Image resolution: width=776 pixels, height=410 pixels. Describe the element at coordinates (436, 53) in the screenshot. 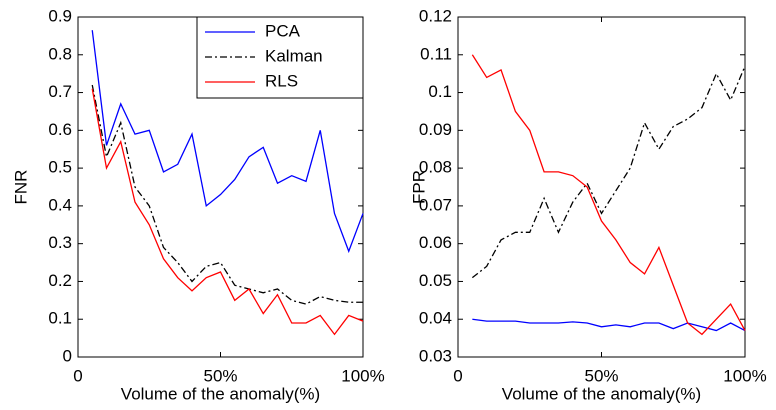

I see `y-tick-label: 0.11` at that location.